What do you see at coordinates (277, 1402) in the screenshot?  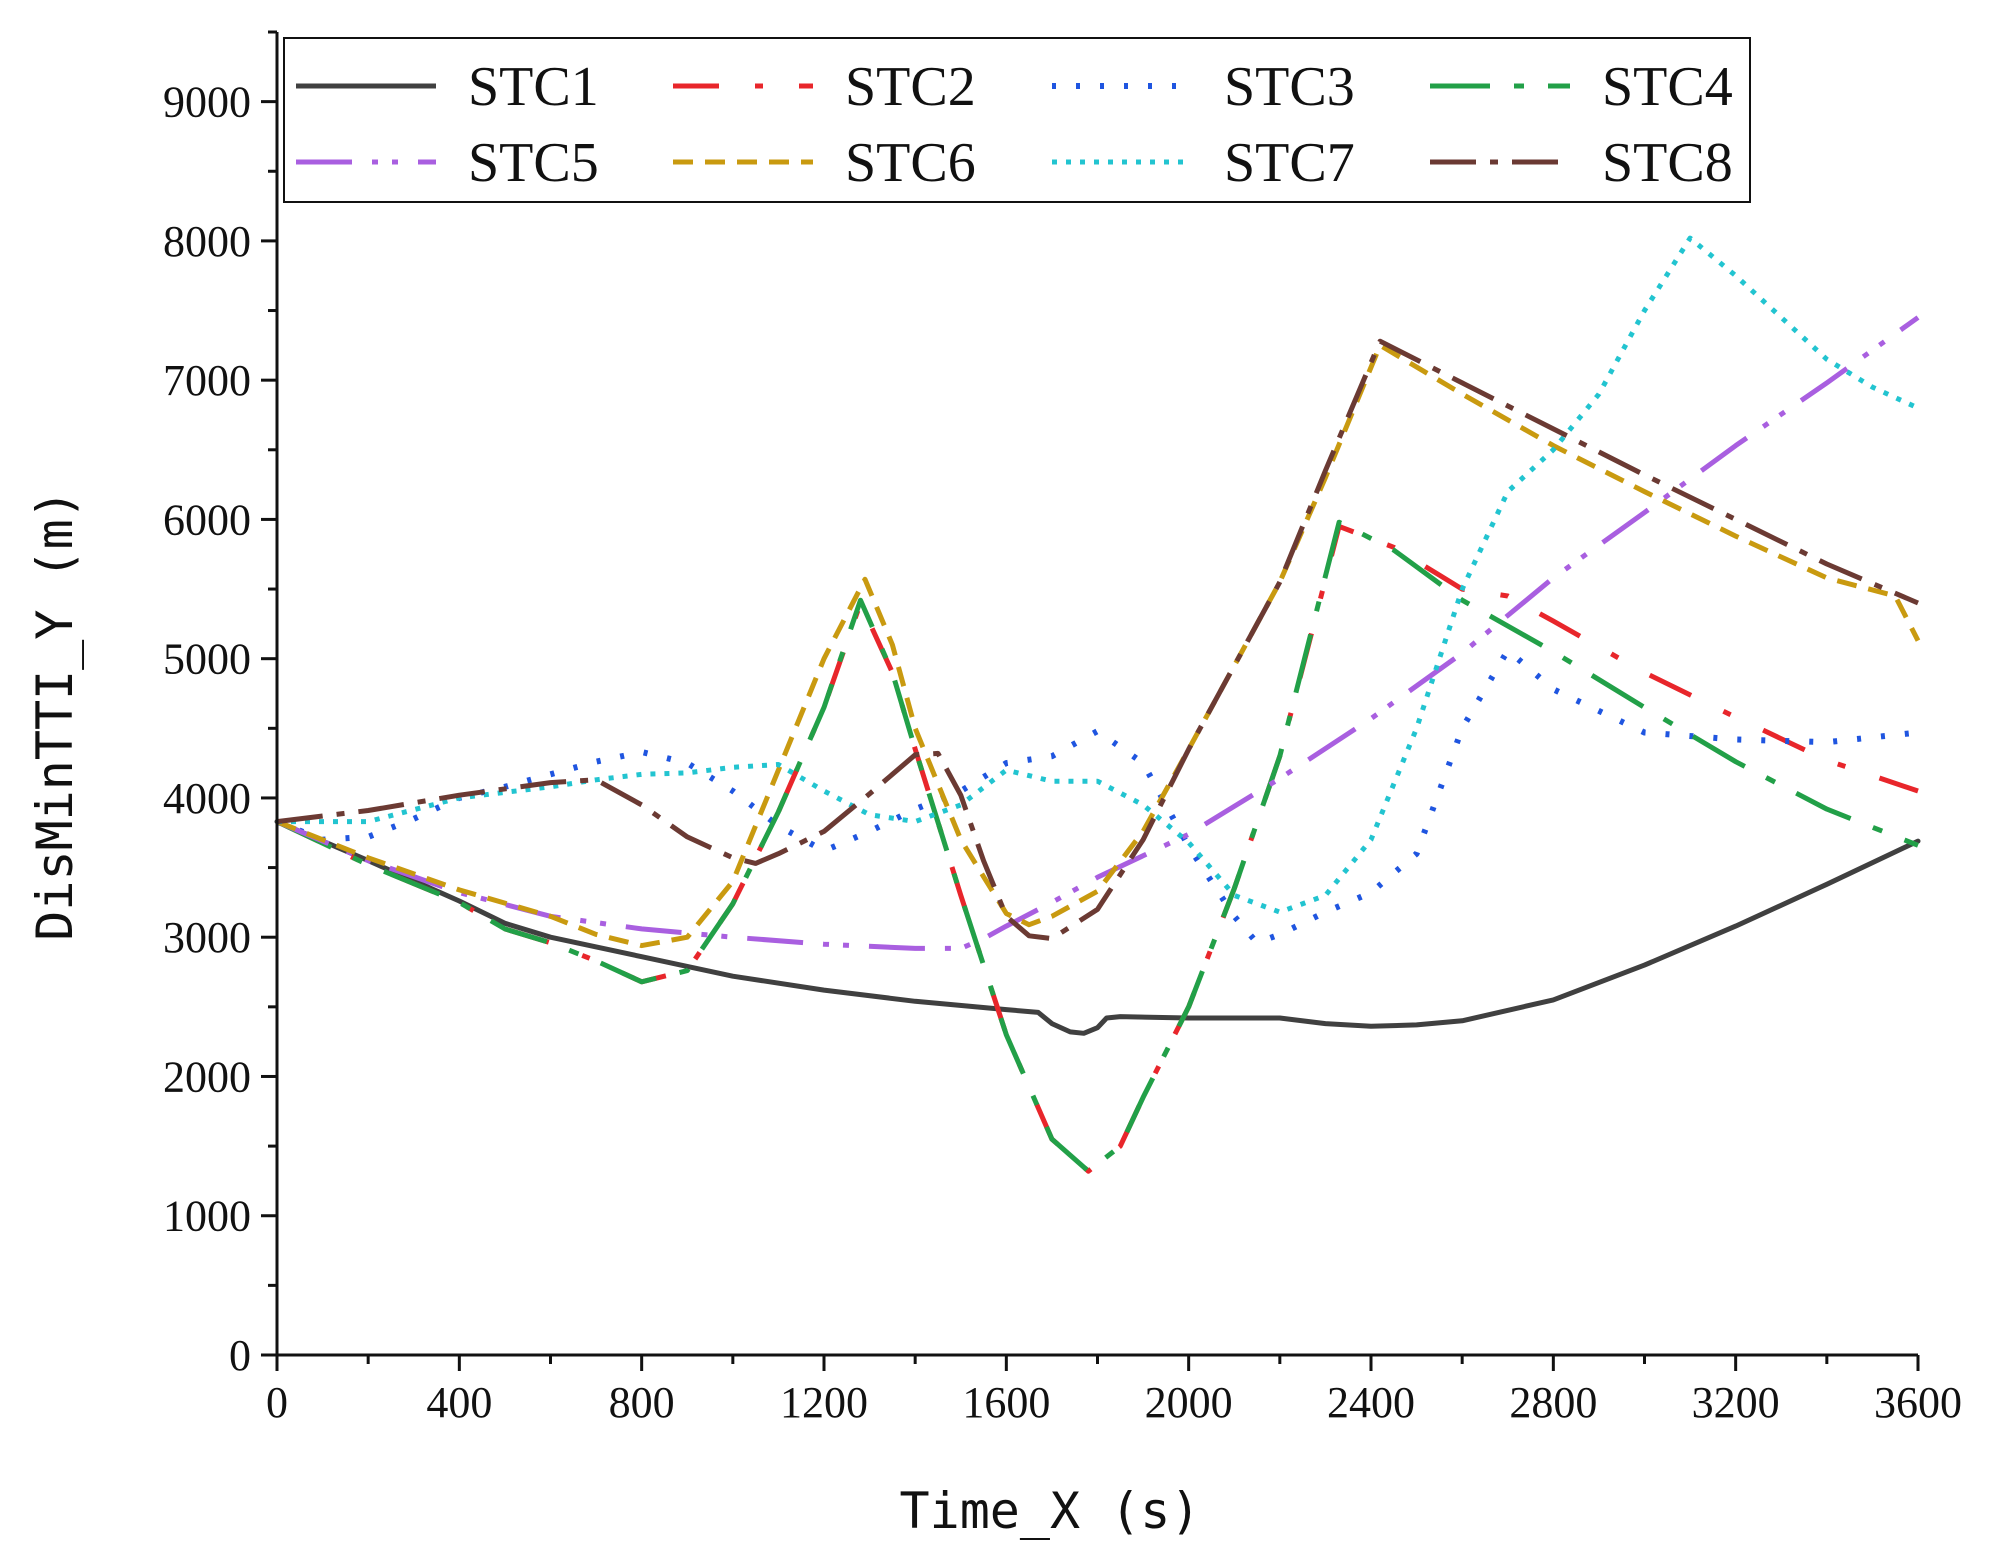 I see `x-tick-label: 0` at bounding box center [277, 1402].